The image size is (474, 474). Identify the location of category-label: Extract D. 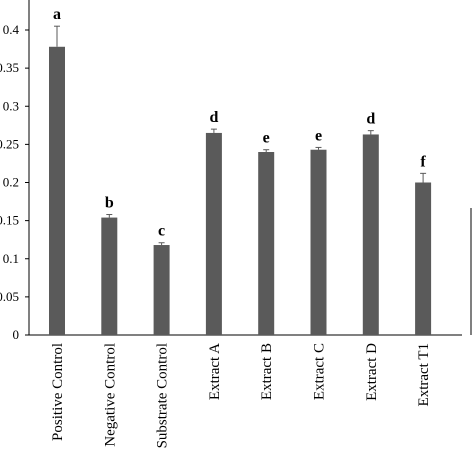
(372, 372).